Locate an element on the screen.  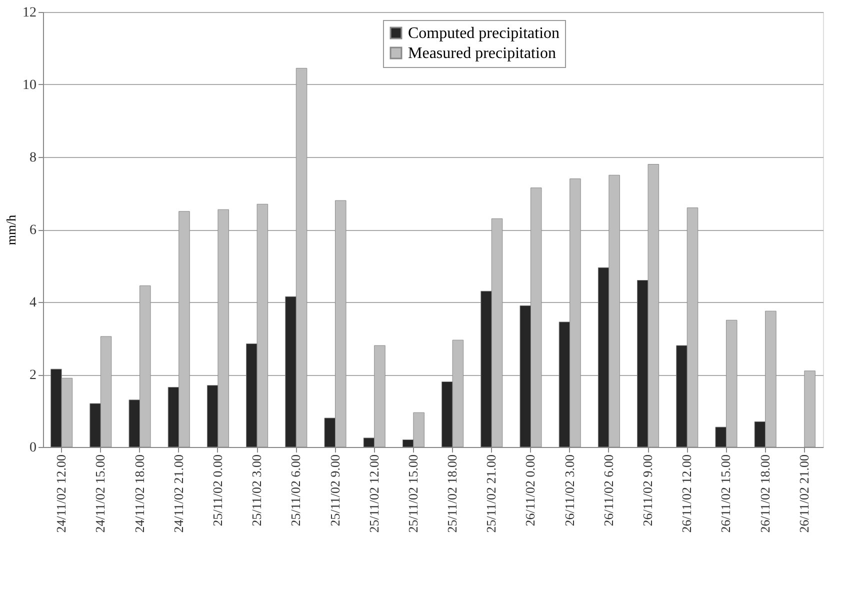
x-tick-label: 25/11/02 18.00 is located at coordinates (452, 493).